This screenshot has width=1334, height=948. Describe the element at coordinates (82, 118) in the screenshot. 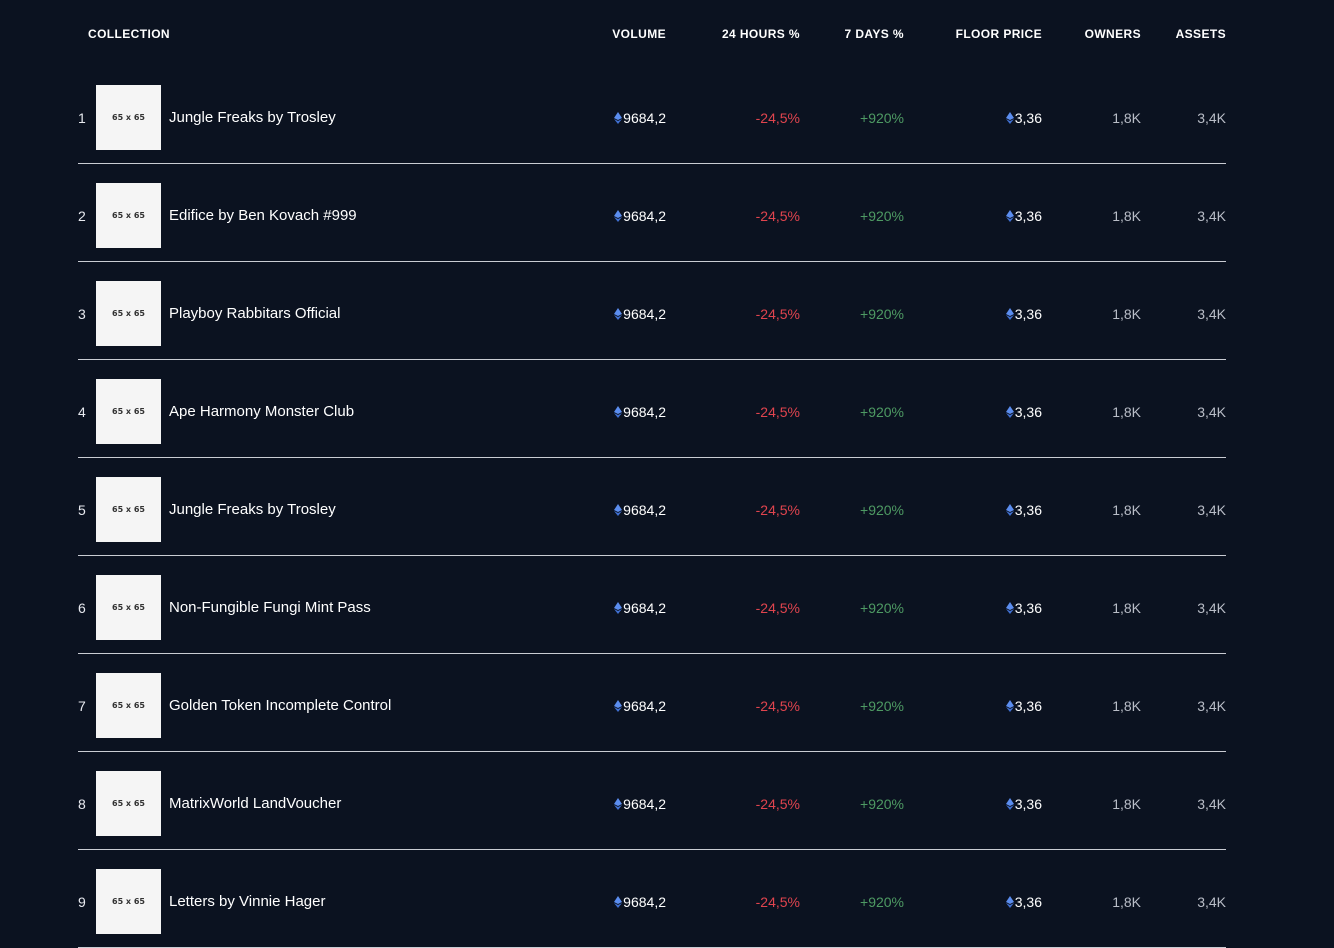

I see `row-rank: 1` at that location.